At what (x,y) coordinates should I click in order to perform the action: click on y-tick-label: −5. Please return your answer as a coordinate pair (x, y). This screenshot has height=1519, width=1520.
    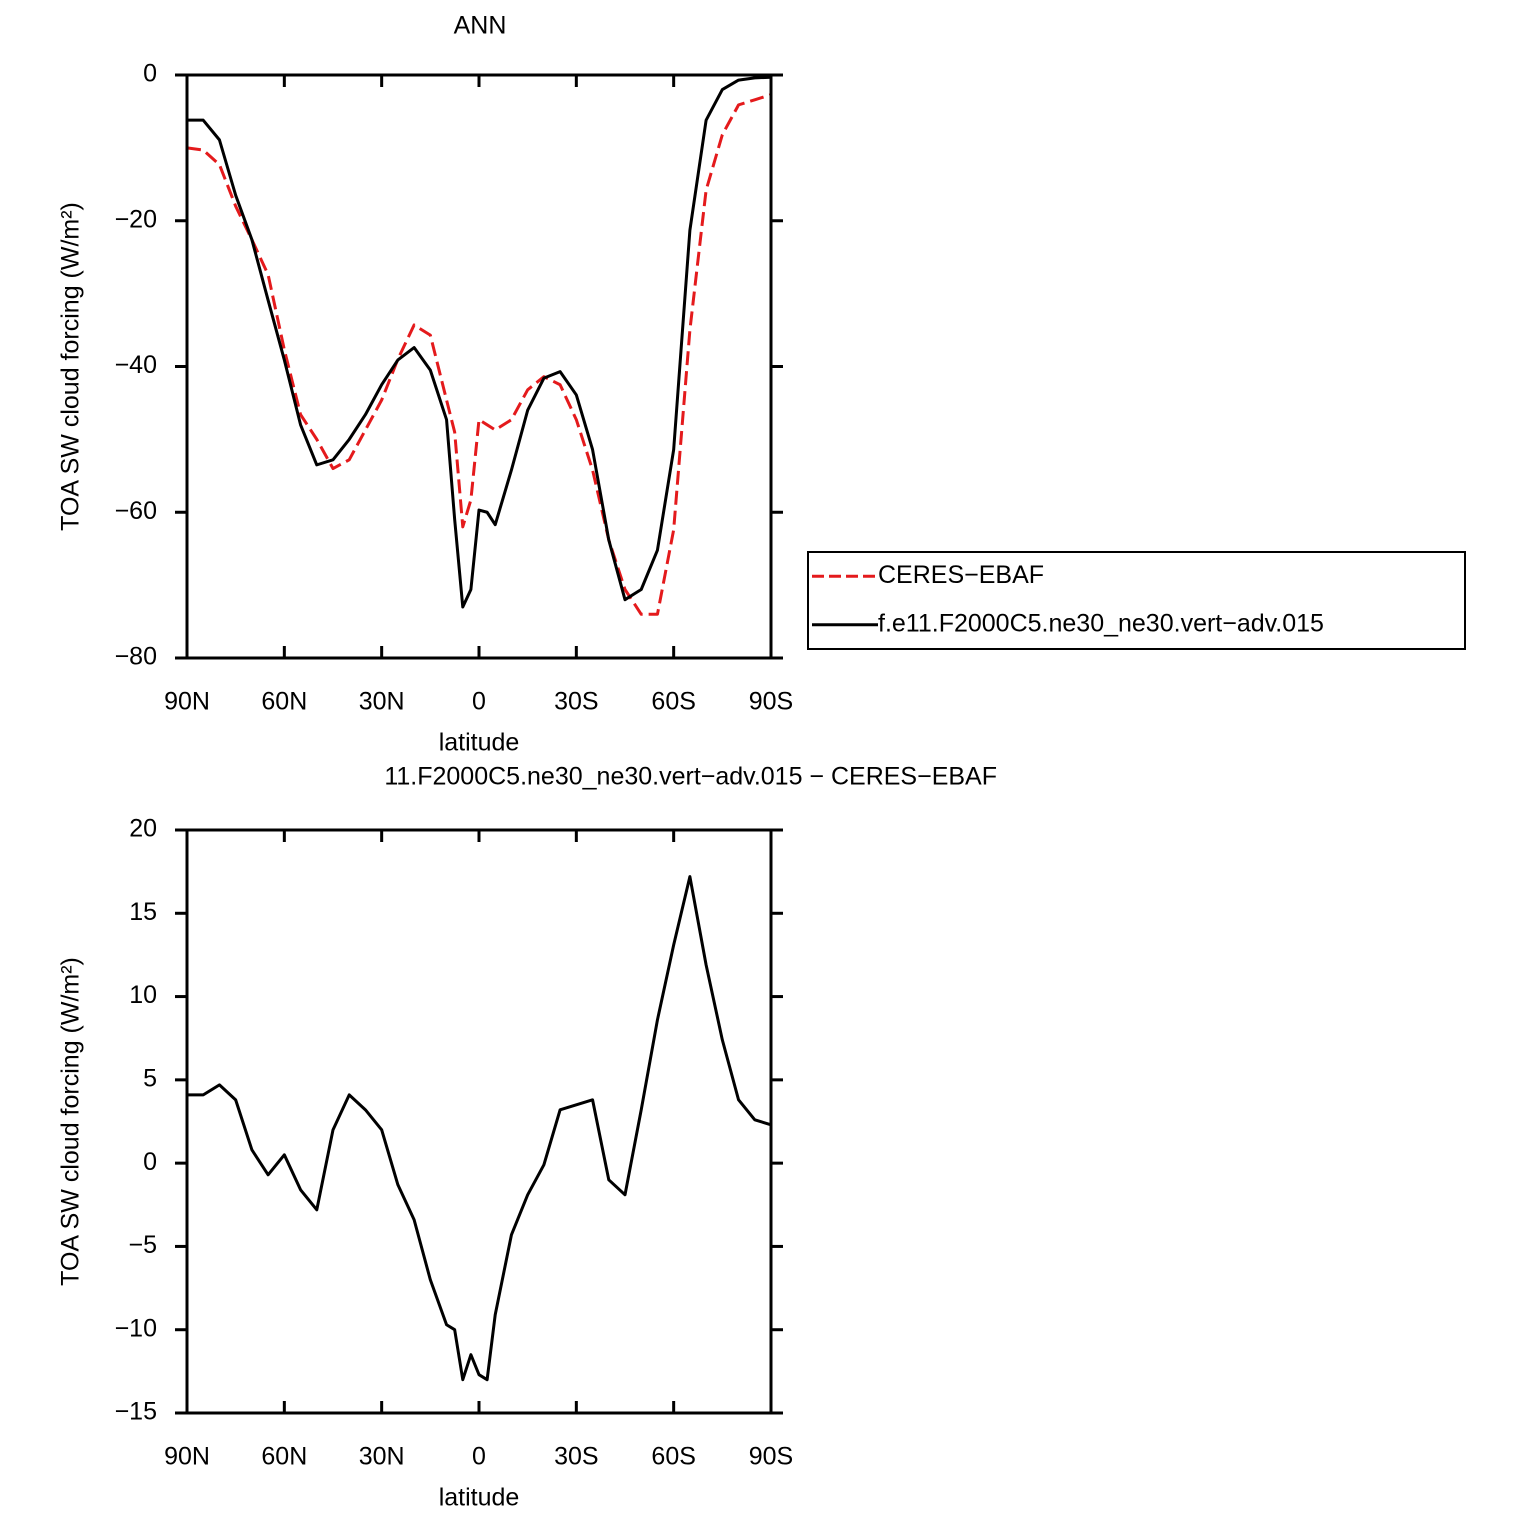
    Looking at the image, I should click on (142, 1245).